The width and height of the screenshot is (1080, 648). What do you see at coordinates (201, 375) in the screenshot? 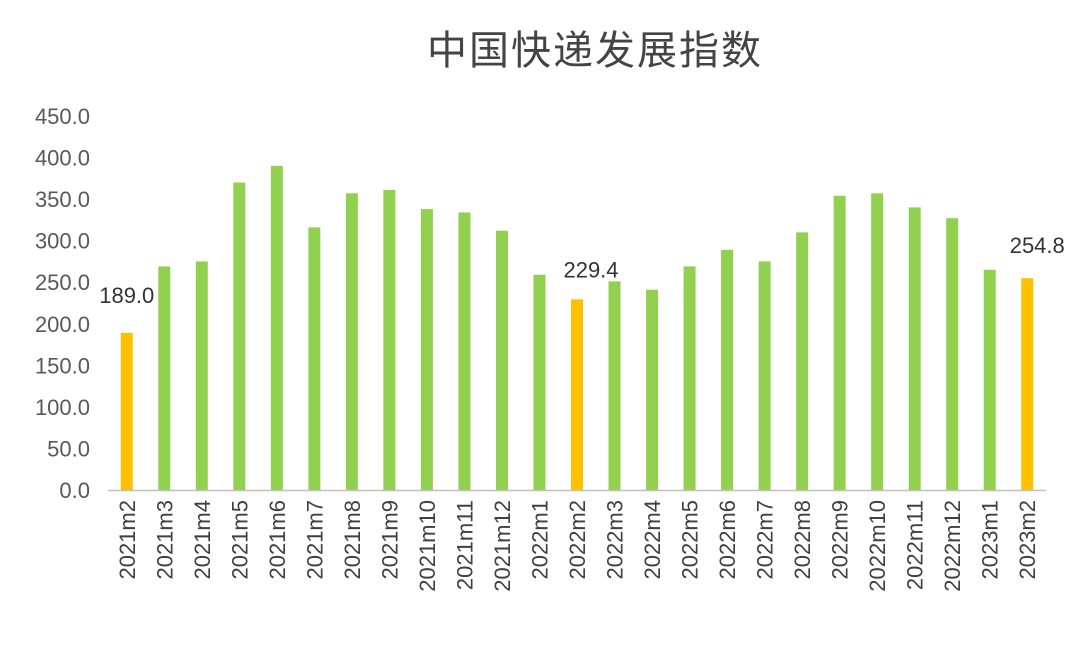
I see `bar-2021m4` at bounding box center [201, 375].